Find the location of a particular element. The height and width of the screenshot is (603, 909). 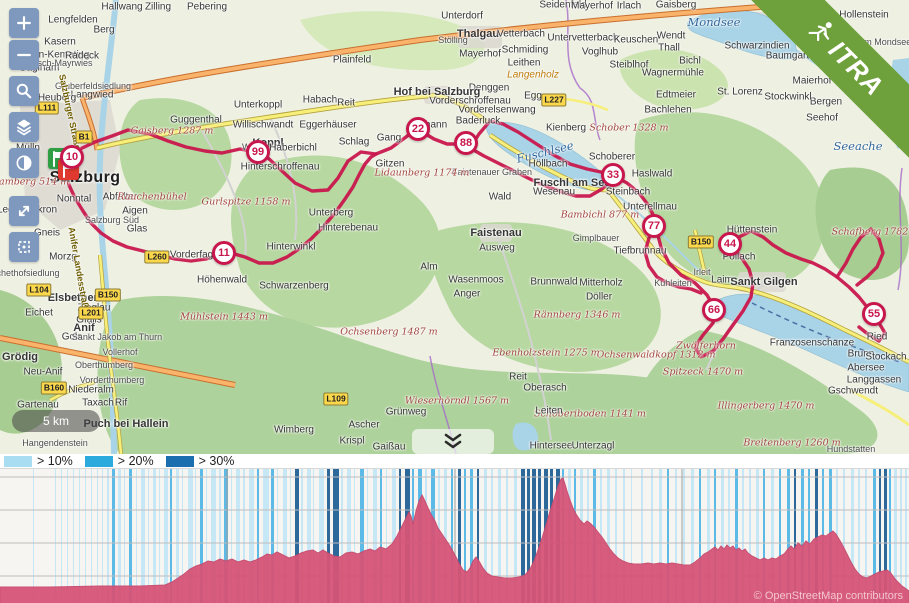

ferry-line is located at coordinates (826, 332).